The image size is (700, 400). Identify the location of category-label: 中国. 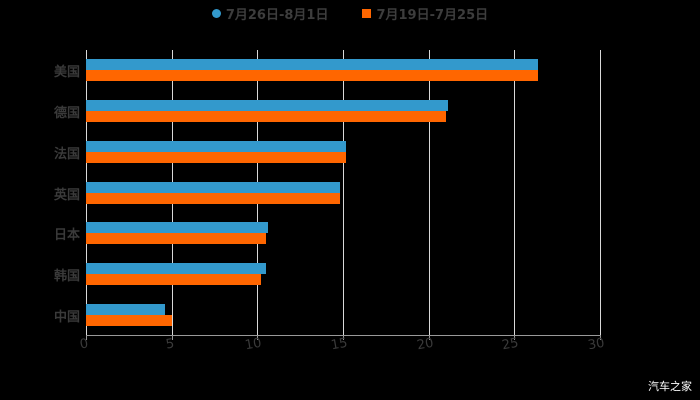
(66, 317).